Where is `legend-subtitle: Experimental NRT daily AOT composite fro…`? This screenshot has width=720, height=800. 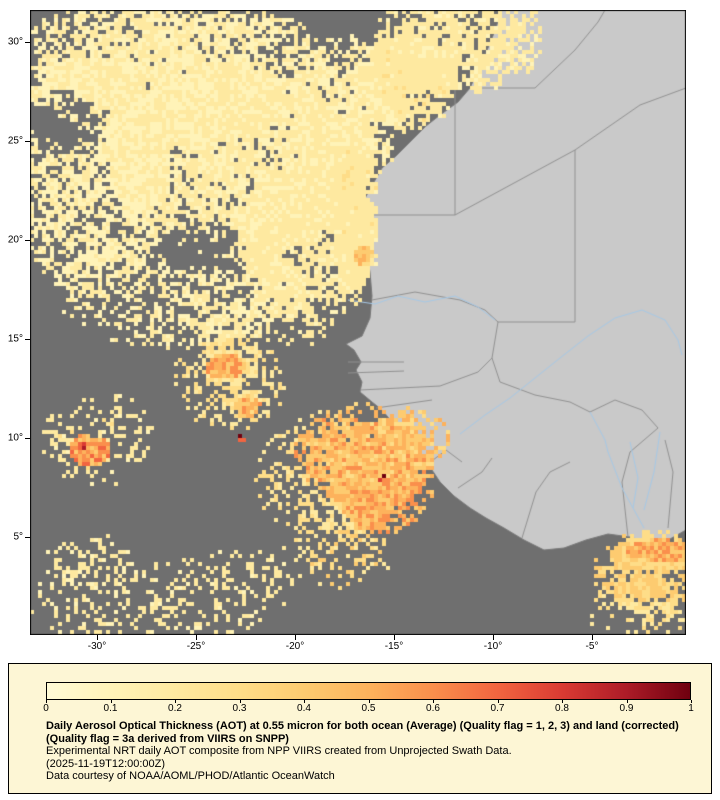 legend-subtitle: Experimental NRT daily AOT composite fro… is located at coordinates (279, 751).